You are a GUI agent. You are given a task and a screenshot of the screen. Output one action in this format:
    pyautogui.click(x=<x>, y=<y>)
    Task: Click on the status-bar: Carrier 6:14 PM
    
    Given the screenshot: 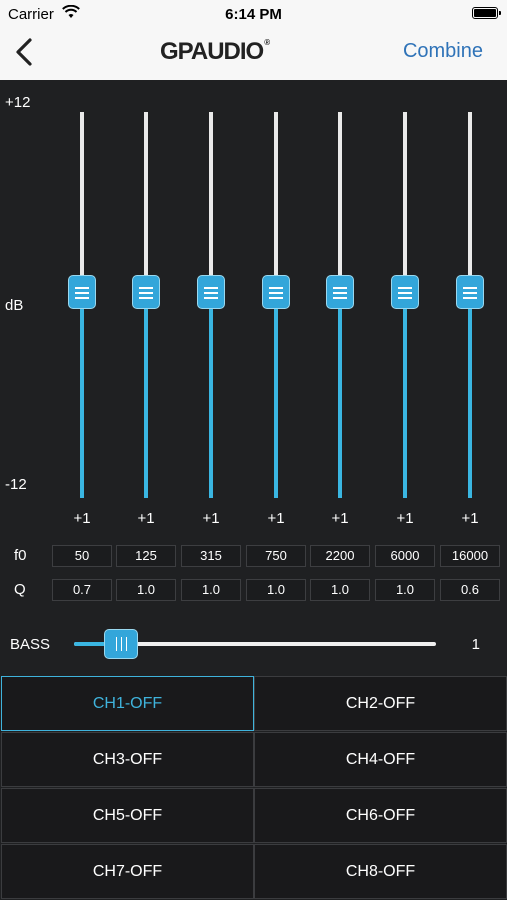 What is the action you would take?
    pyautogui.click(x=253, y=14)
    